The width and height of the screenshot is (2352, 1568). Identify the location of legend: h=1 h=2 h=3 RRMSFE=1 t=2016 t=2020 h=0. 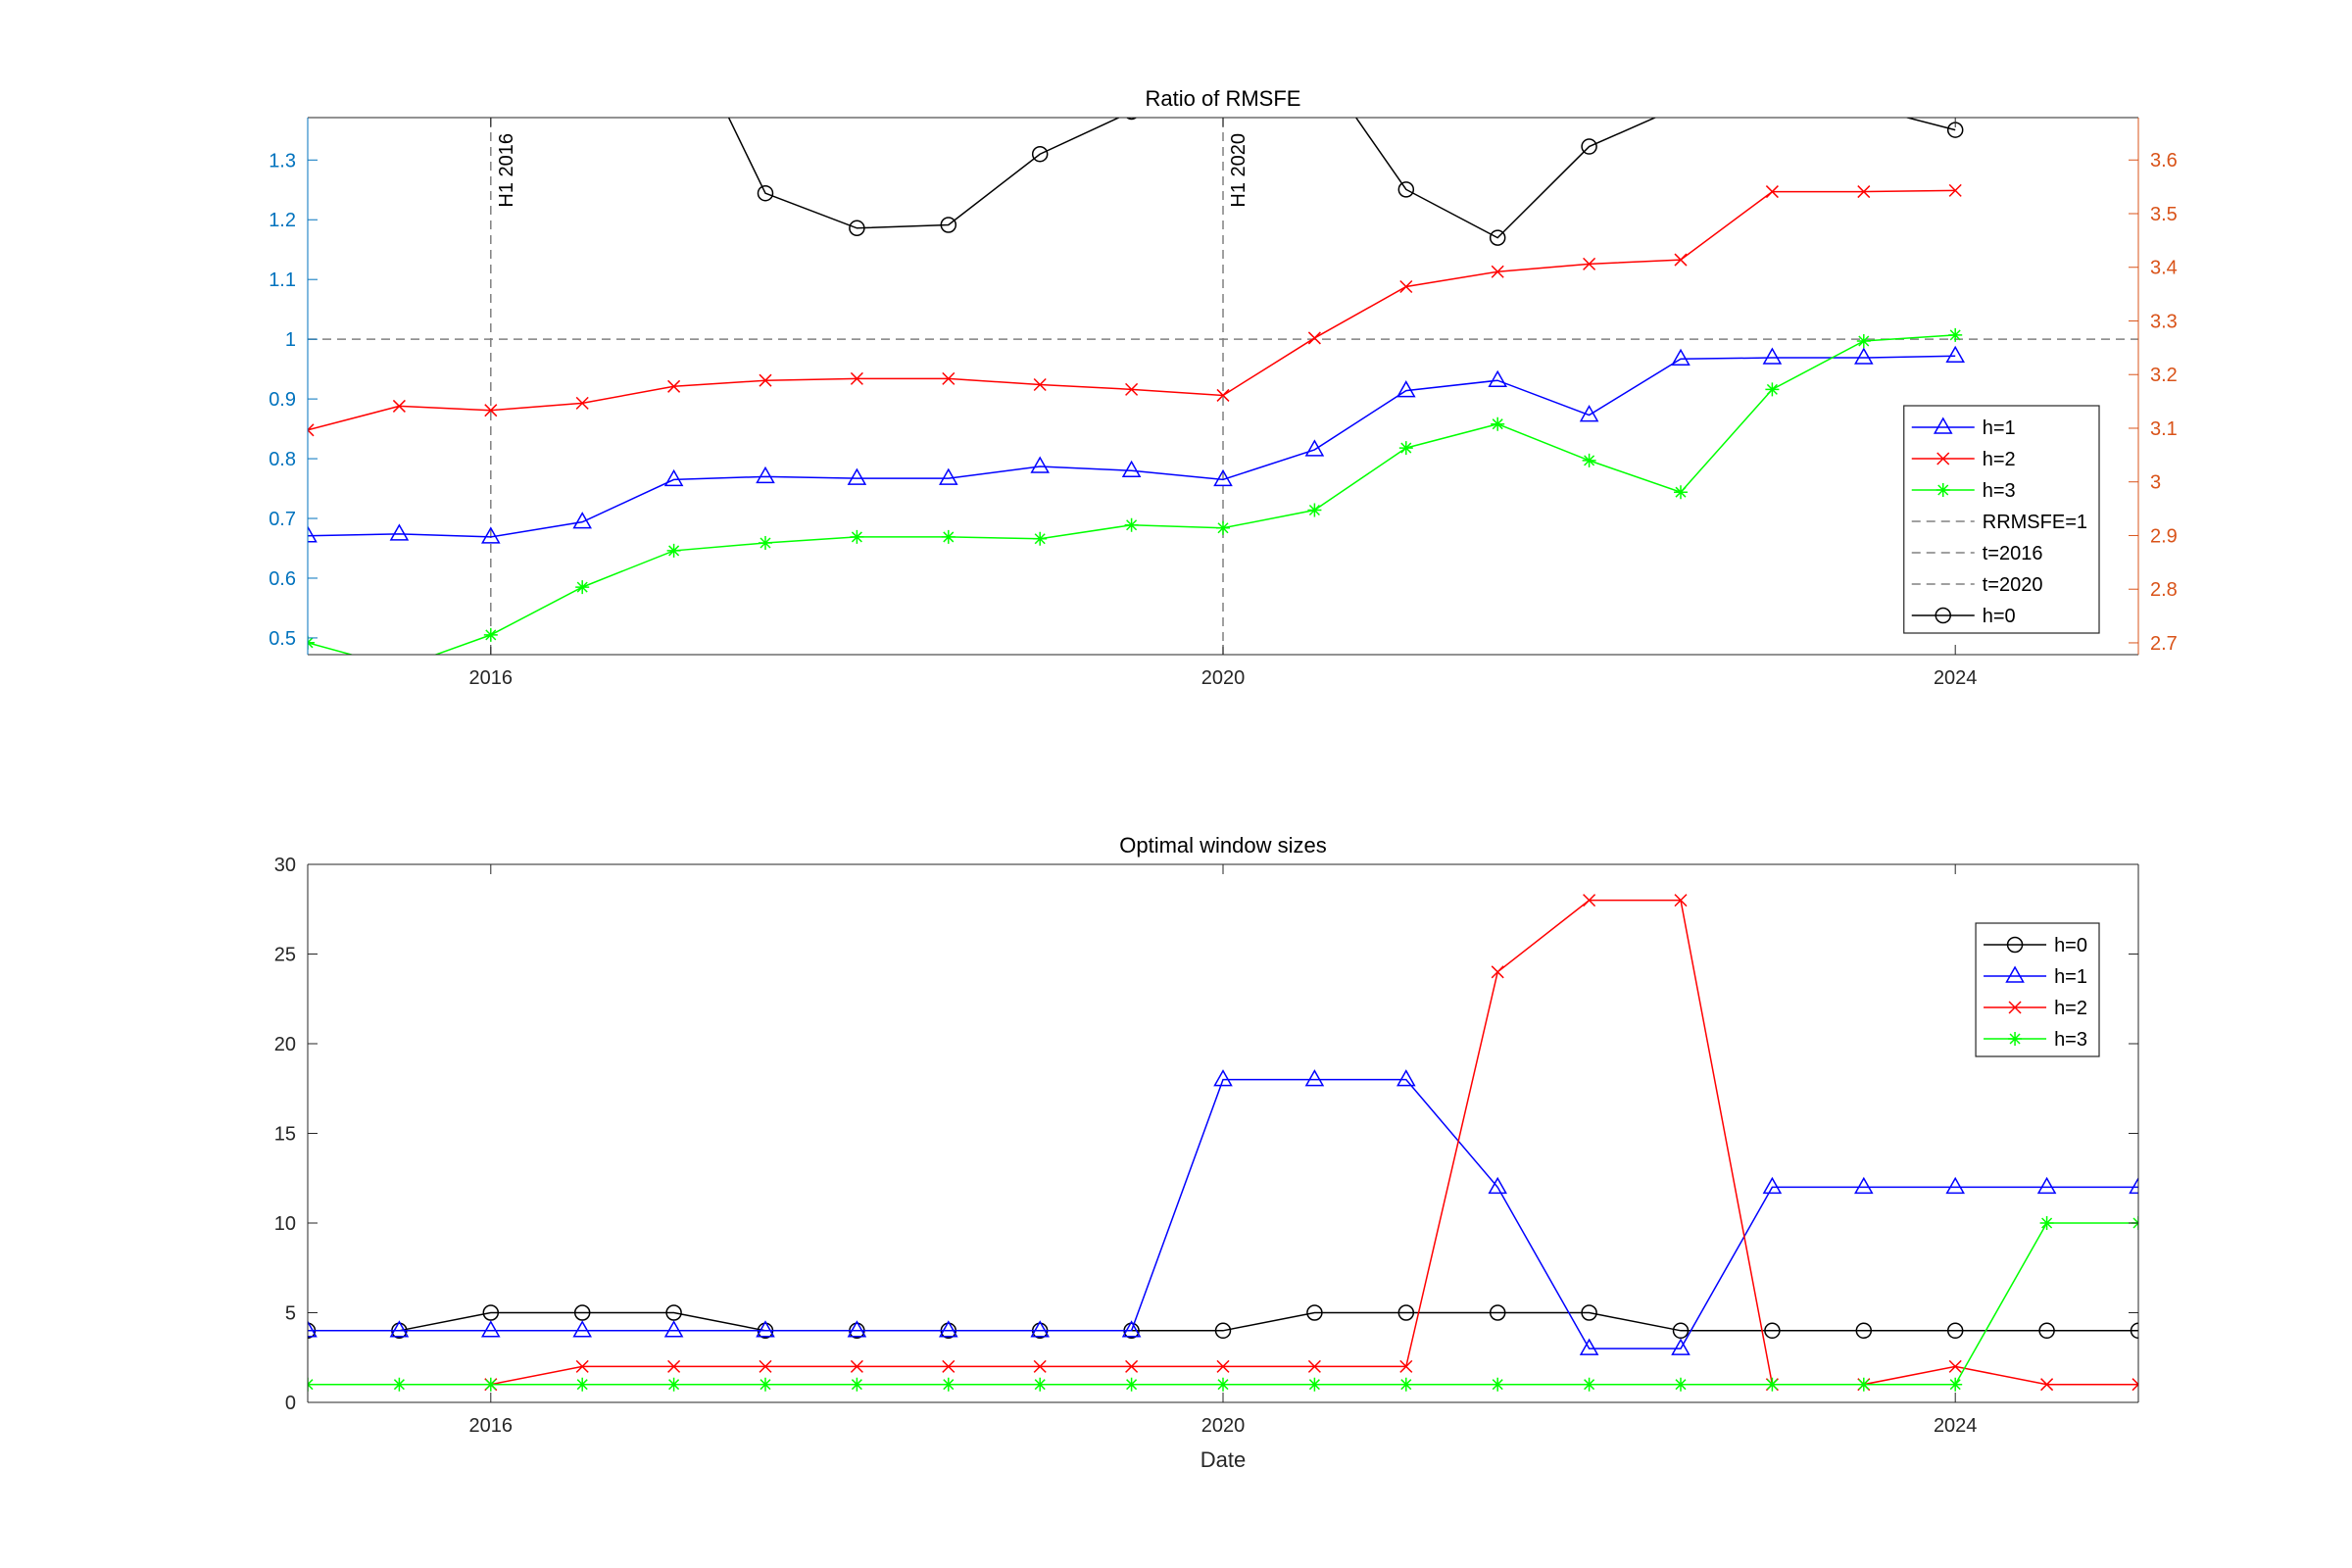
(2001, 519).